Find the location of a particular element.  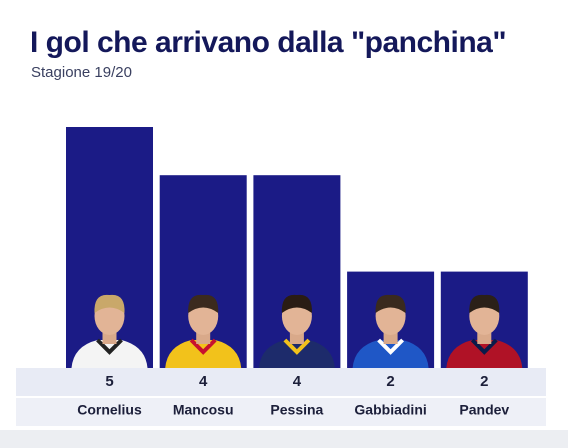

chart-subtitle: Stagione 19/20 is located at coordinates (81, 72).